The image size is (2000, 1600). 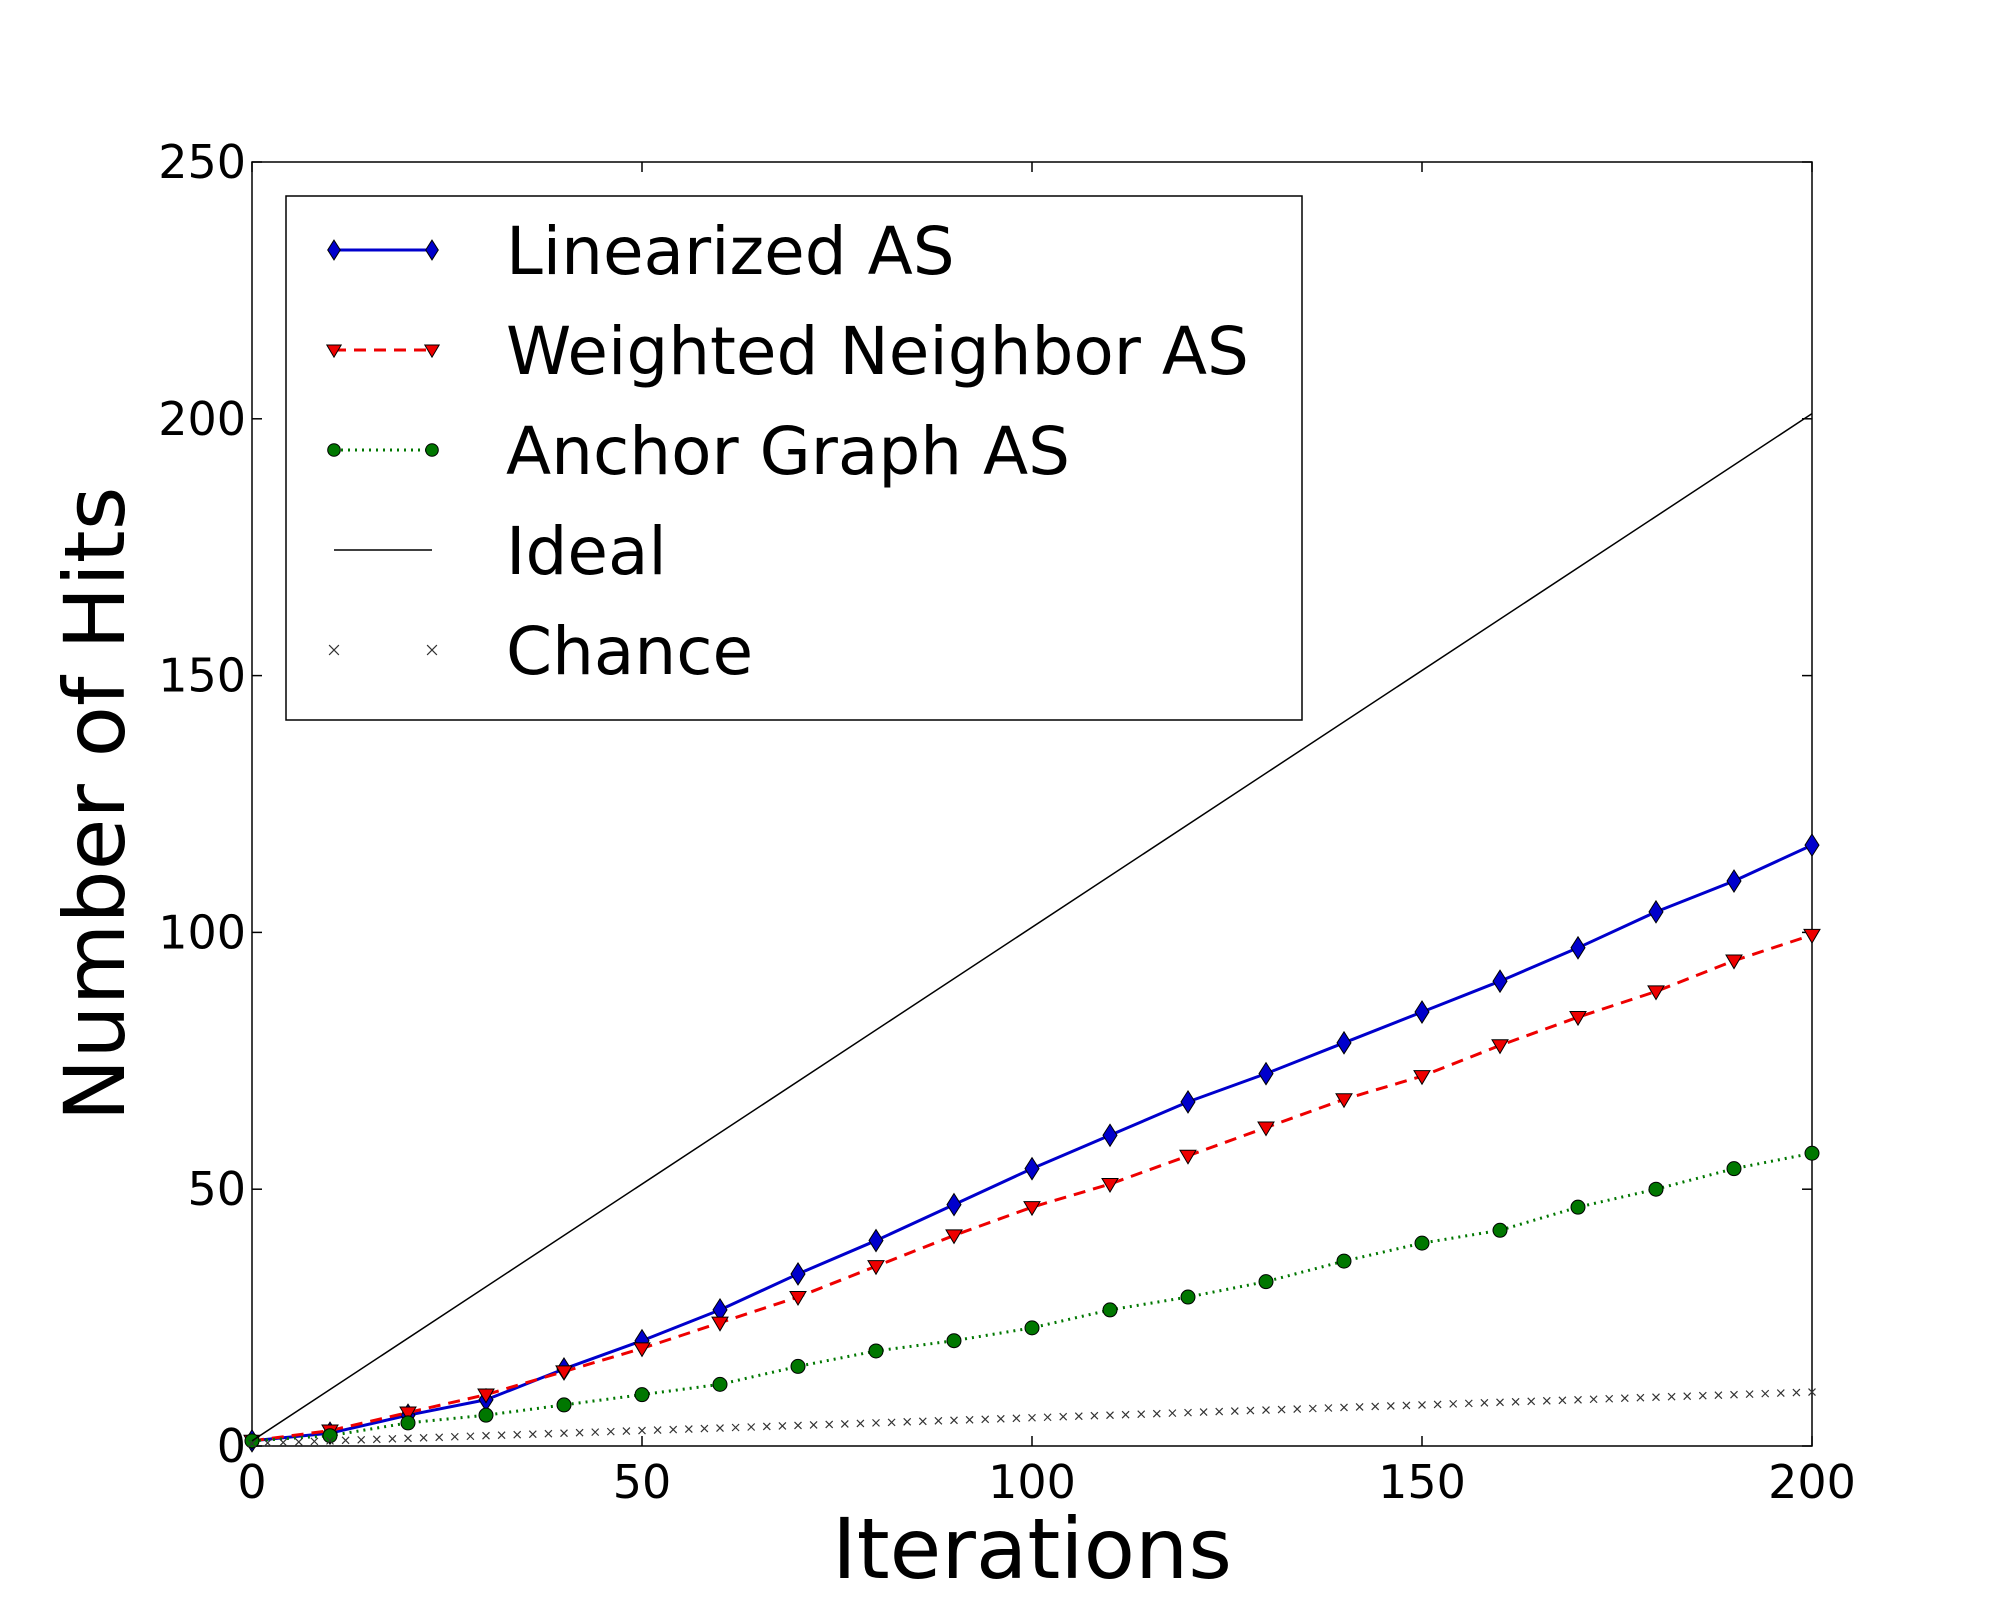 I want to click on legend-item: Ideal, so click(x=500, y=551).